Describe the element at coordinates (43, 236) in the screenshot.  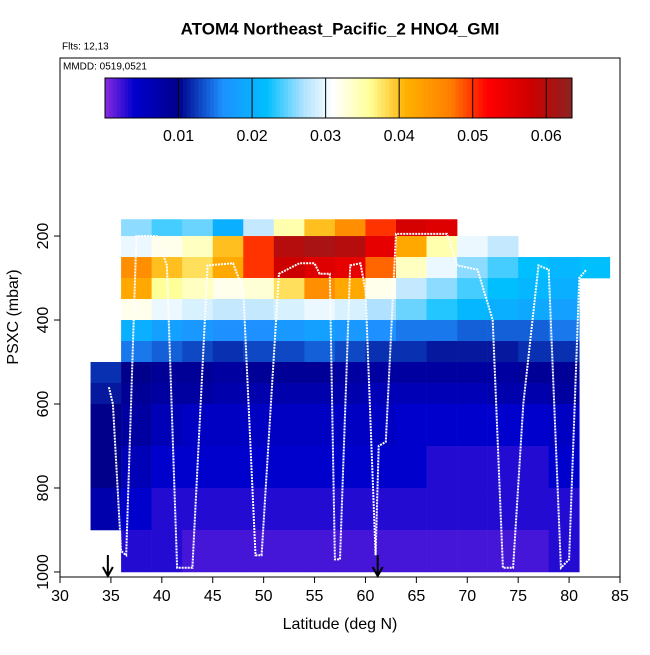
I see `y-tick-label: 200` at that location.